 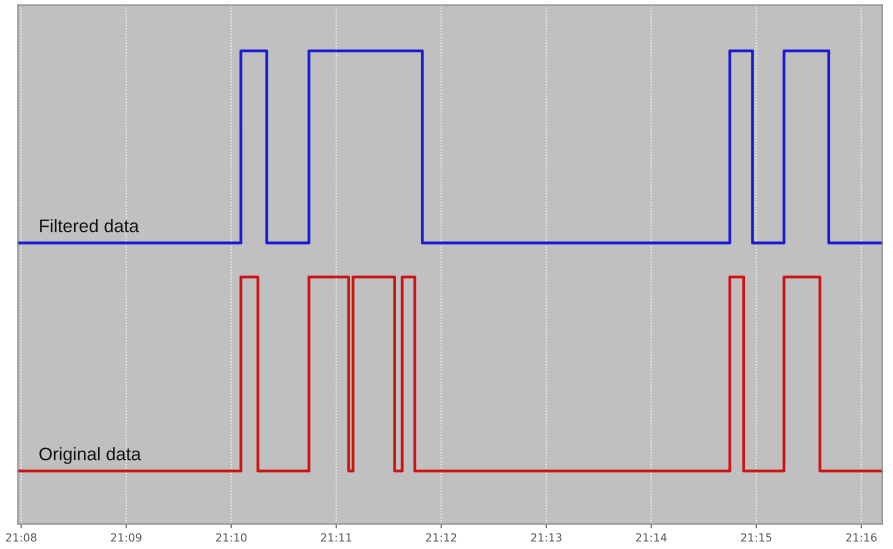 I want to click on series-label: Original data, so click(x=90, y=455).